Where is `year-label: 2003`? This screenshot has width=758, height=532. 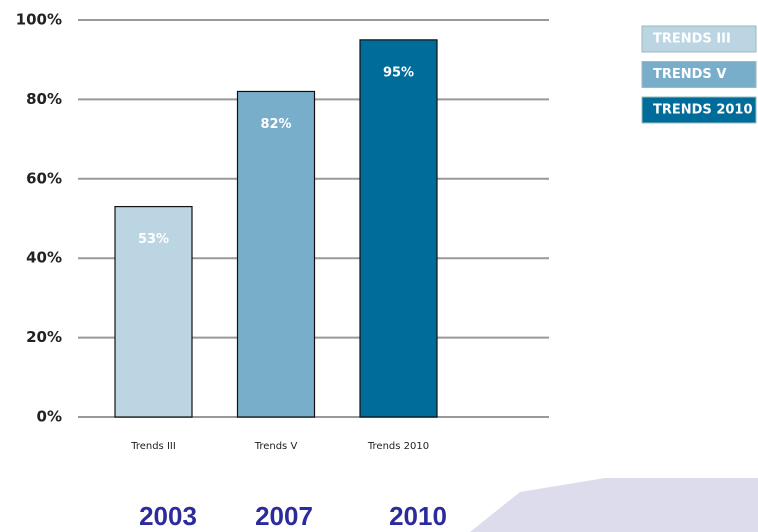 year-label: 2003 is located at coordinates (168, 516).